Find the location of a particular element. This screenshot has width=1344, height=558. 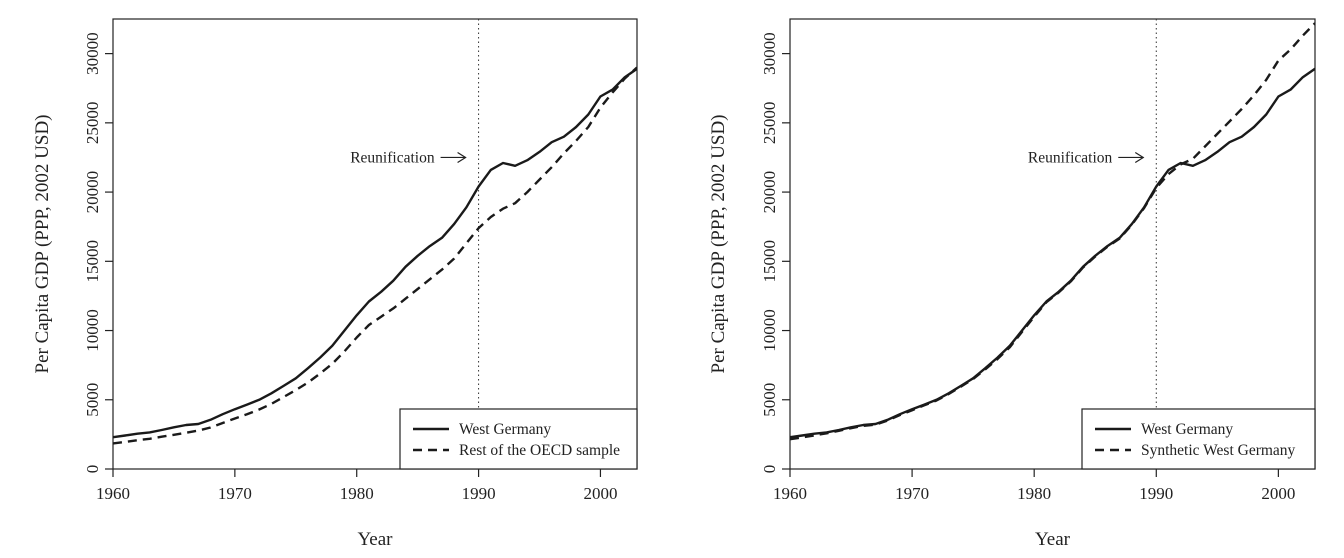

legend: West Germany Synthetic West Germany is located at coordinates (1198, 439).